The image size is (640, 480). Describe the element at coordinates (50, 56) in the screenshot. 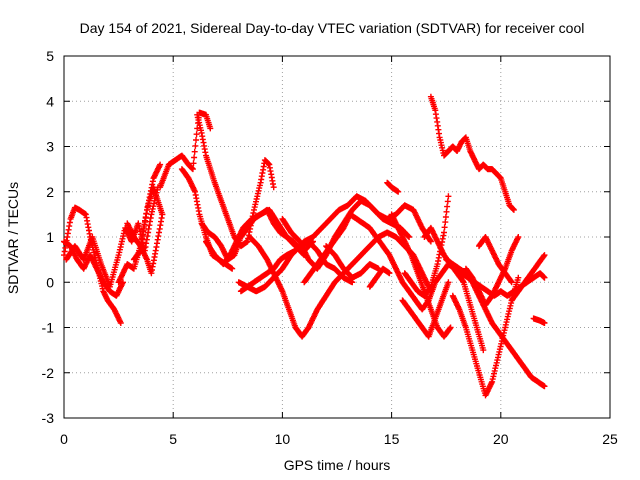

I see `y-tick-label: 5` at that location.